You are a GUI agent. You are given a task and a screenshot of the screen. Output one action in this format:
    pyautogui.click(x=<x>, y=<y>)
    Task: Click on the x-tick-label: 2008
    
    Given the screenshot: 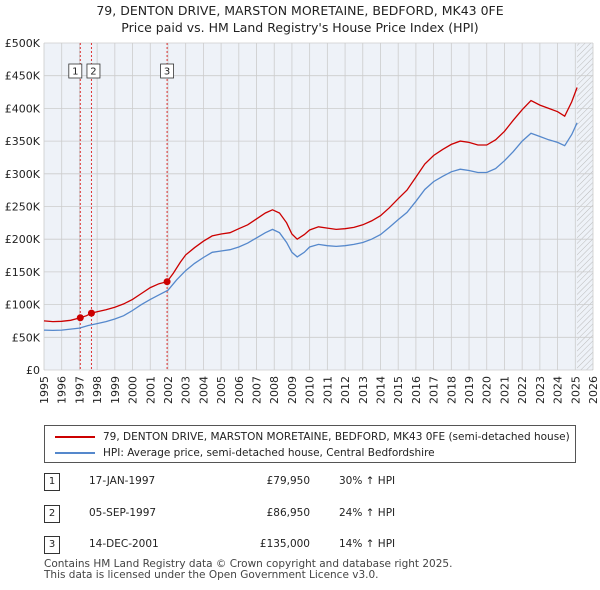 What is the action you would take?
    pyautogui.click(x=274, y=390)
    